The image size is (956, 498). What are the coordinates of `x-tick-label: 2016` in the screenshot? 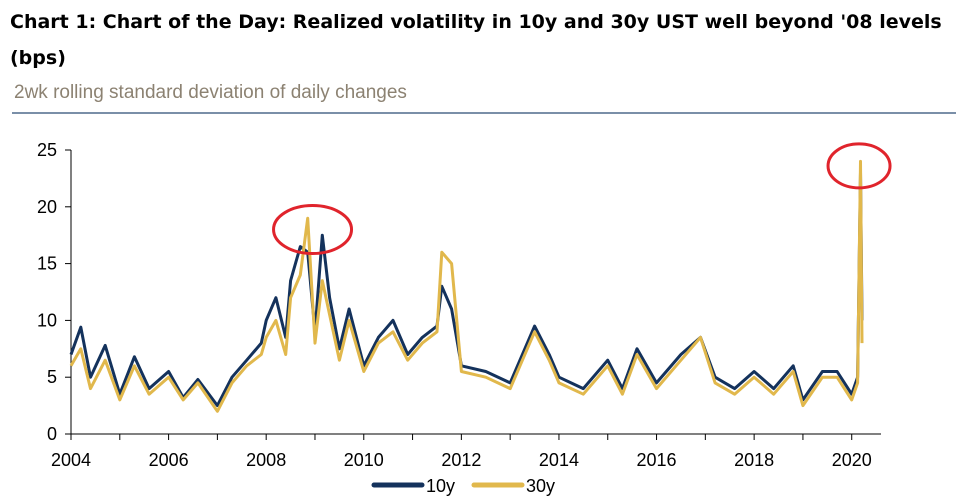 It's located at (657, 460).